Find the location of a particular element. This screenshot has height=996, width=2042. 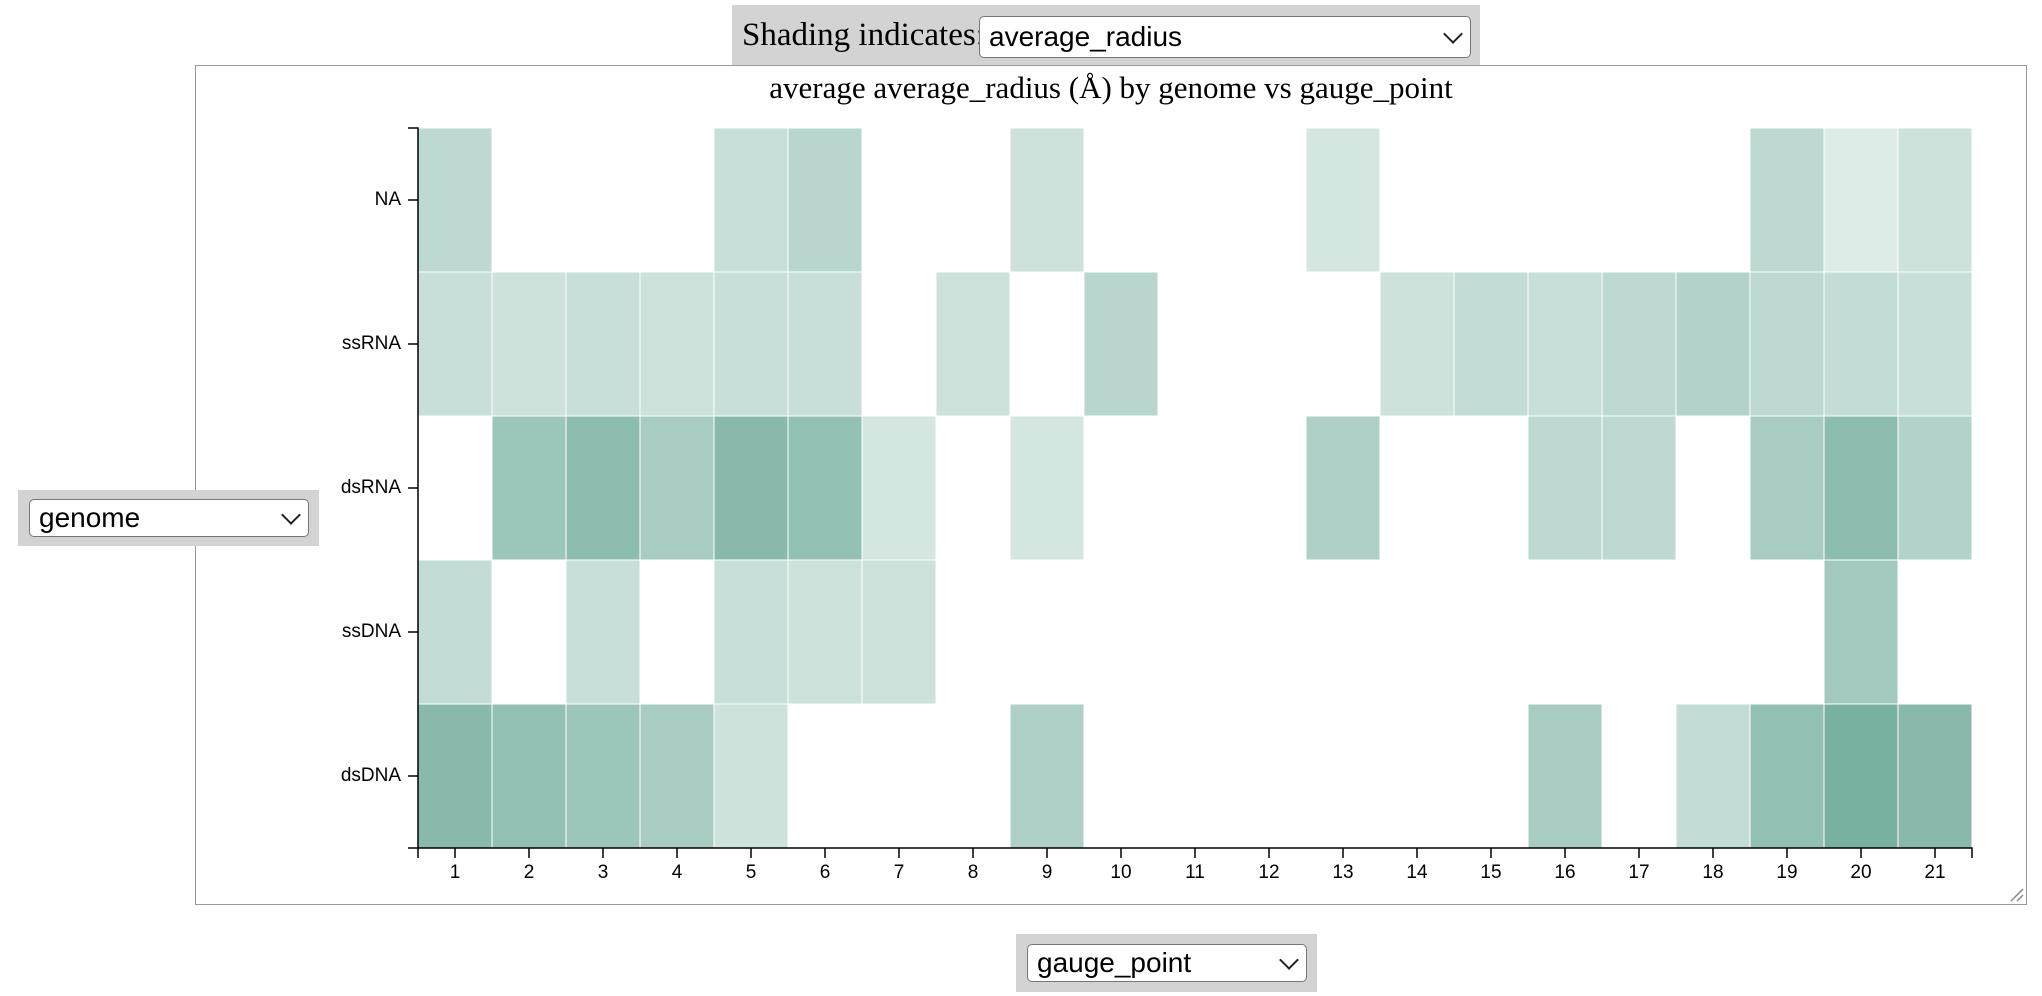

x-tick-label: 15 is located at coordinates (1490, 872).